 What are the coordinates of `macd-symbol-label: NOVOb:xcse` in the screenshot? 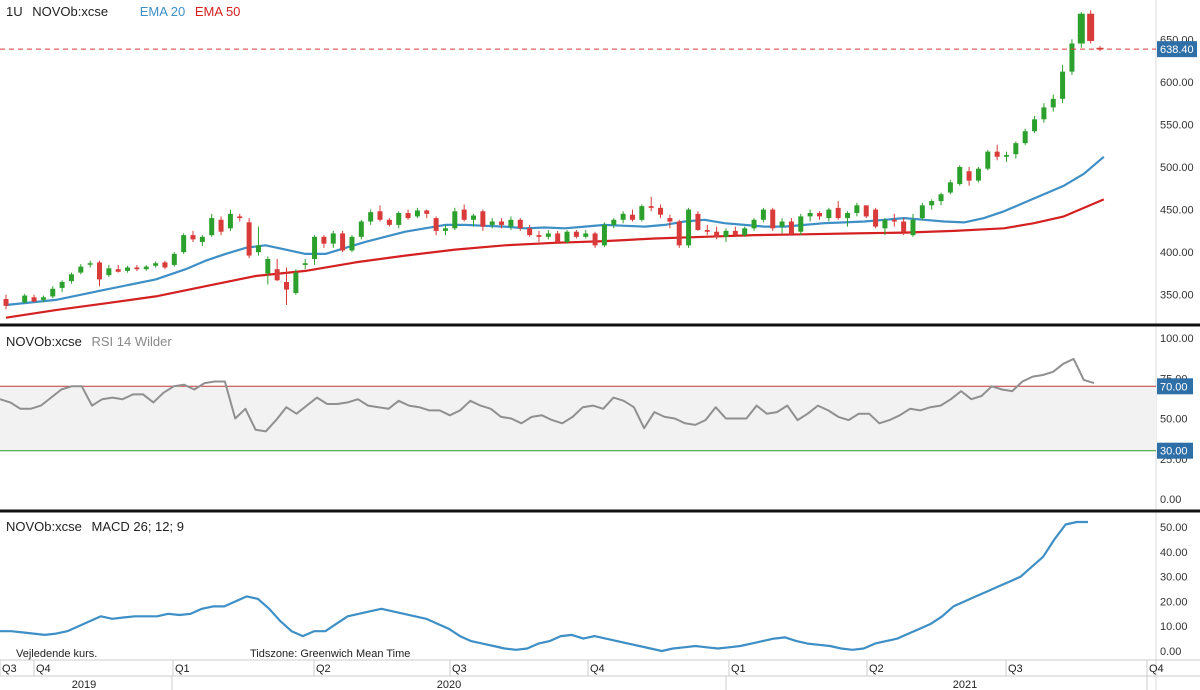 It's located at (44, 526).